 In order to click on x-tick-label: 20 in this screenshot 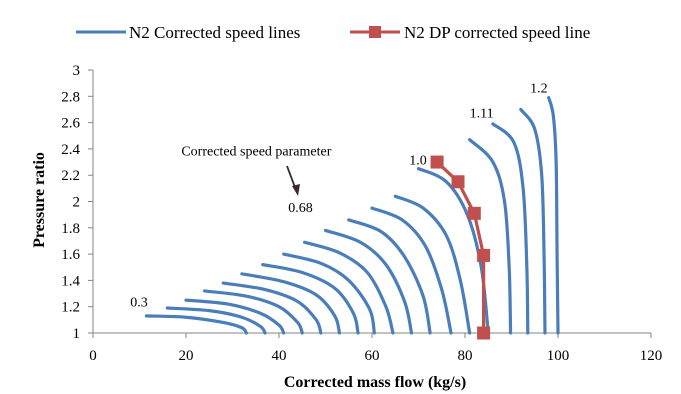, I will do `click(186, 356)`.